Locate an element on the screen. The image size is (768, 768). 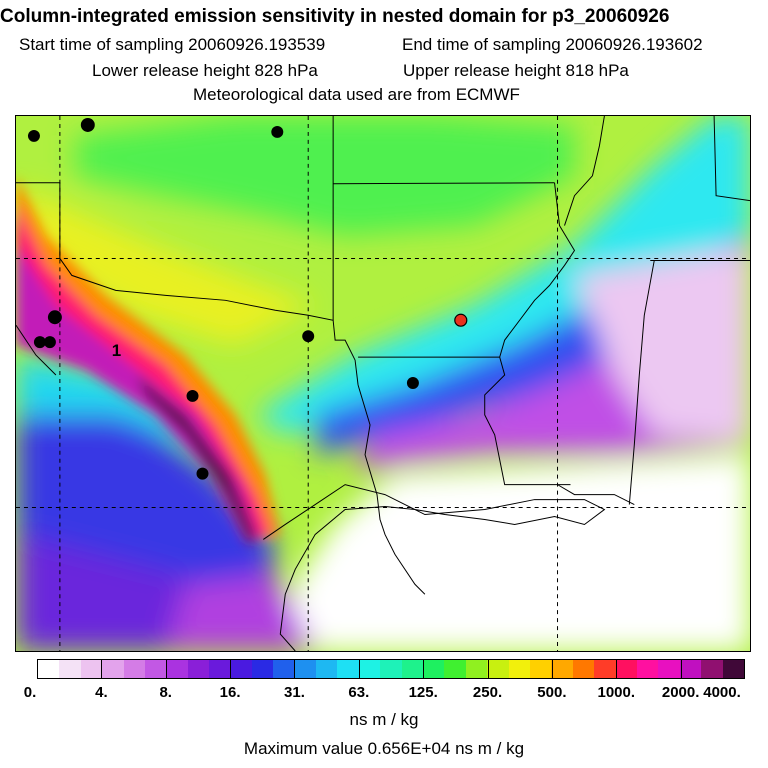
colorbar-tick-label: 8. is located at coordinates (165, 692).